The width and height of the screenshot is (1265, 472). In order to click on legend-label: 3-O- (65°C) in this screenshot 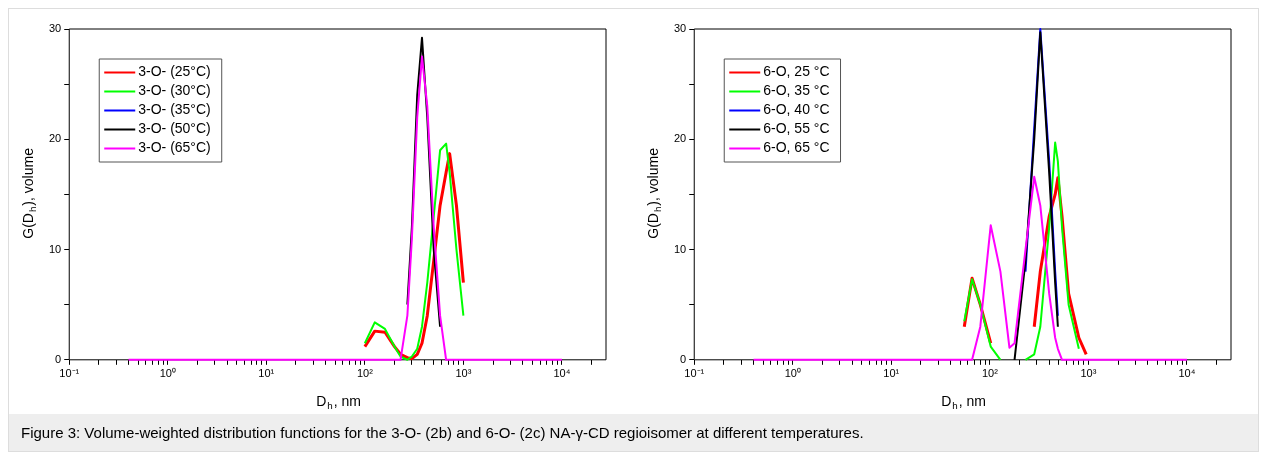, I will do `click(174, 147)`.